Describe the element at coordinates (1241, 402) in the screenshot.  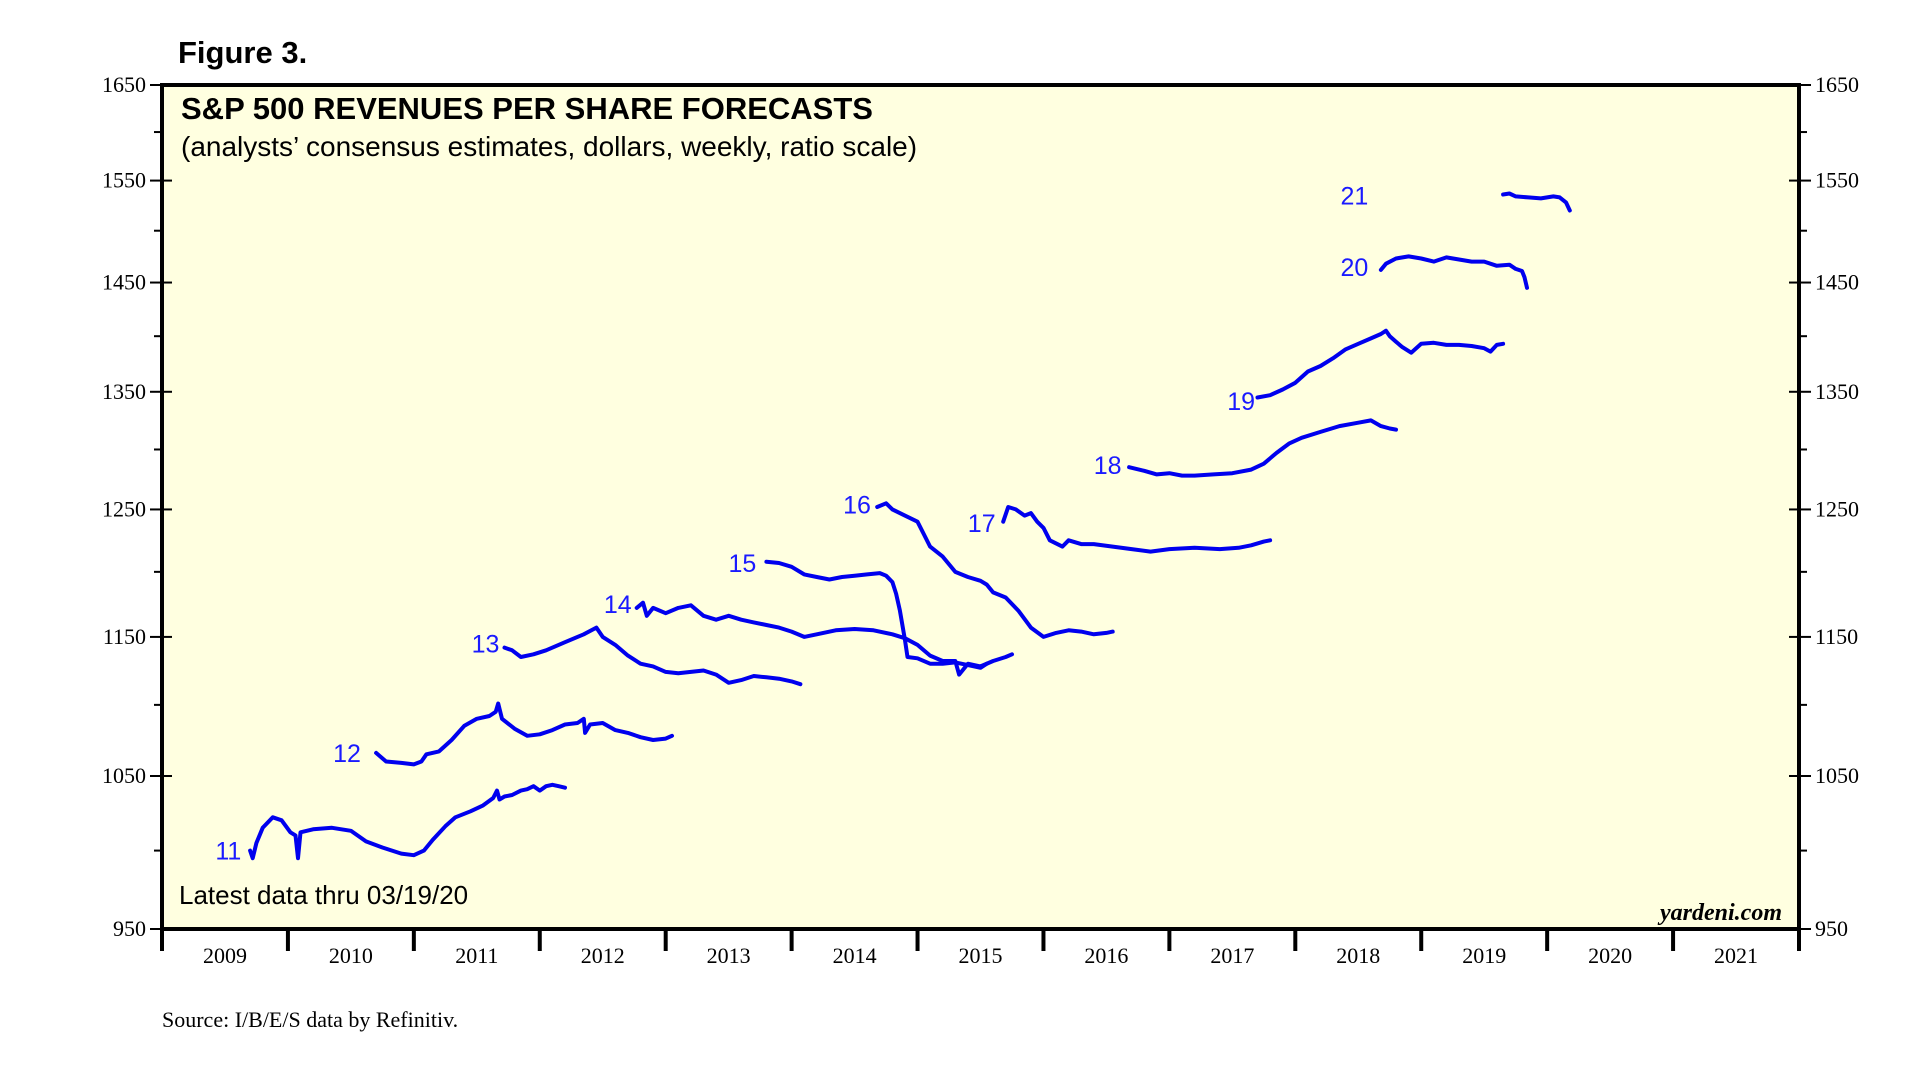
I see `series-label-19: 19` at that location.